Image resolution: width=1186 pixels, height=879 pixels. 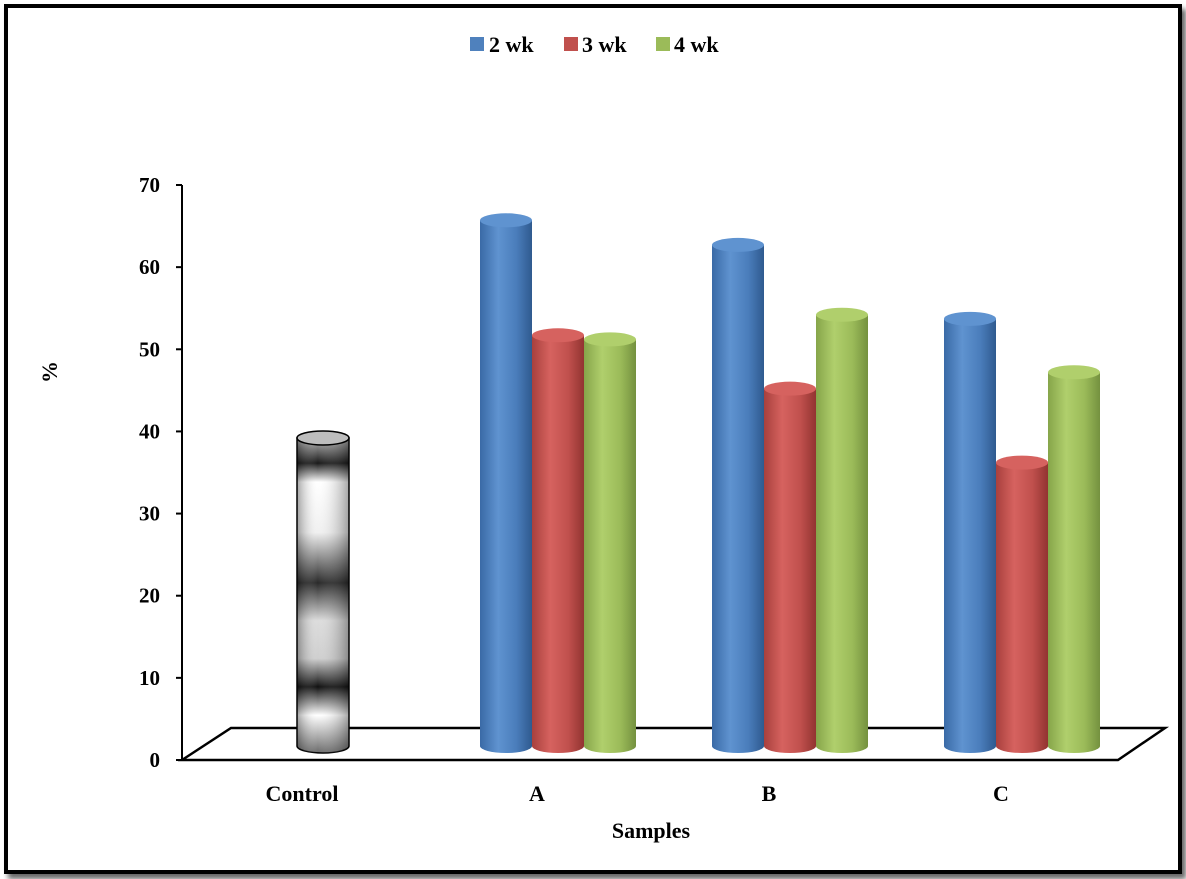 I want to click on legend-swatch-2wk, so click(x=477, y=44).